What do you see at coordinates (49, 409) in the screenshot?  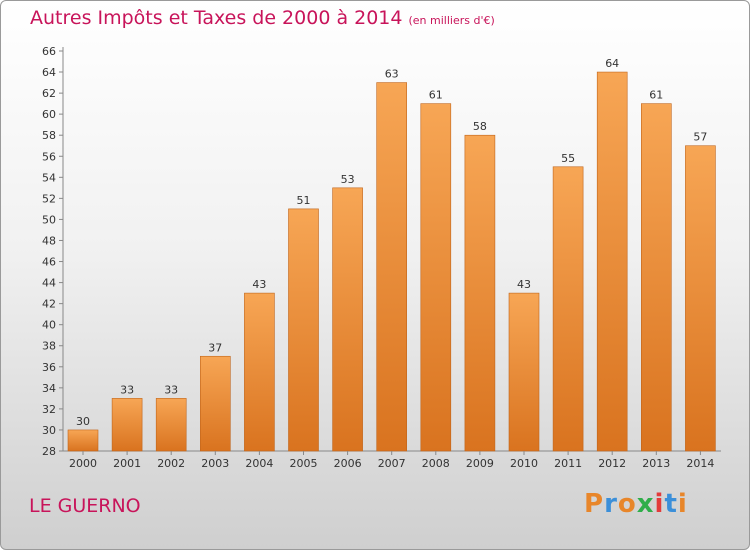 I see `y-tick-label: 32` at bounding box center [49, 409].